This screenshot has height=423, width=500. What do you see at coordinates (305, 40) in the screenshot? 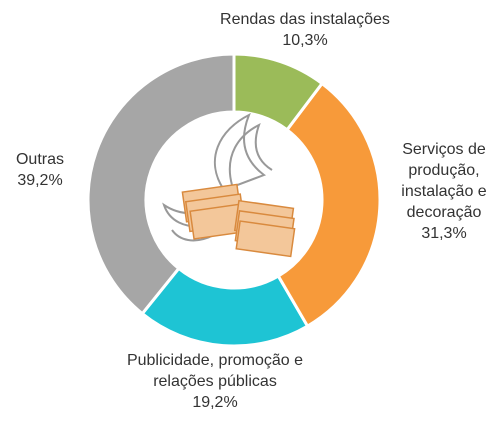
I see `value-label: 10,3%` at bounding box center [305, 40].